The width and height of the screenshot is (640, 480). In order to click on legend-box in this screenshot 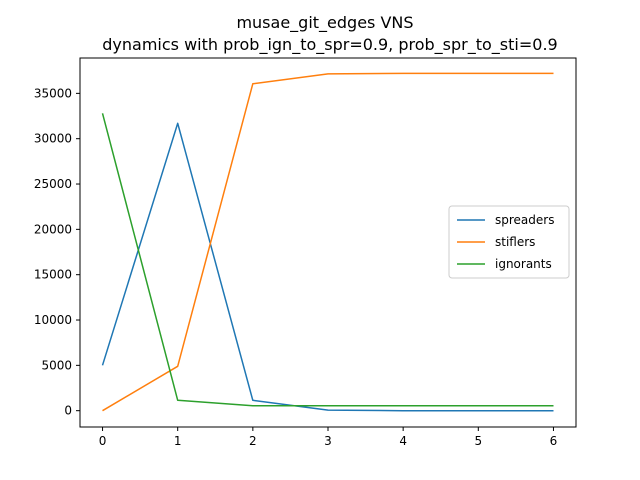, I will do `click(509, 242)`.